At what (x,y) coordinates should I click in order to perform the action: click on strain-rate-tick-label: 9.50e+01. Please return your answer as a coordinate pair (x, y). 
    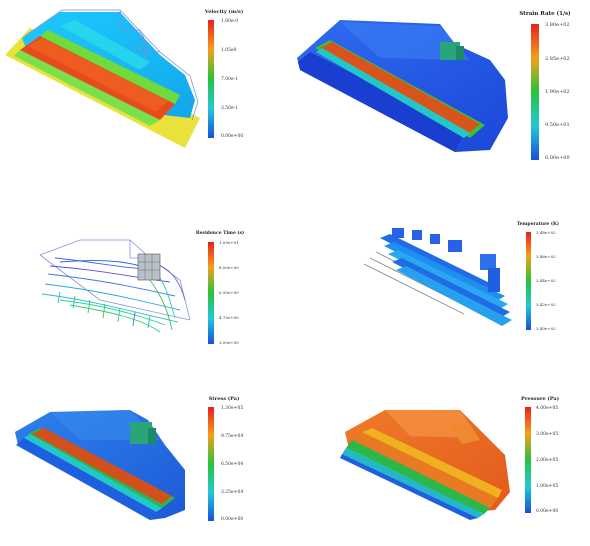
    Looking at the image, I should click on (557, 125).